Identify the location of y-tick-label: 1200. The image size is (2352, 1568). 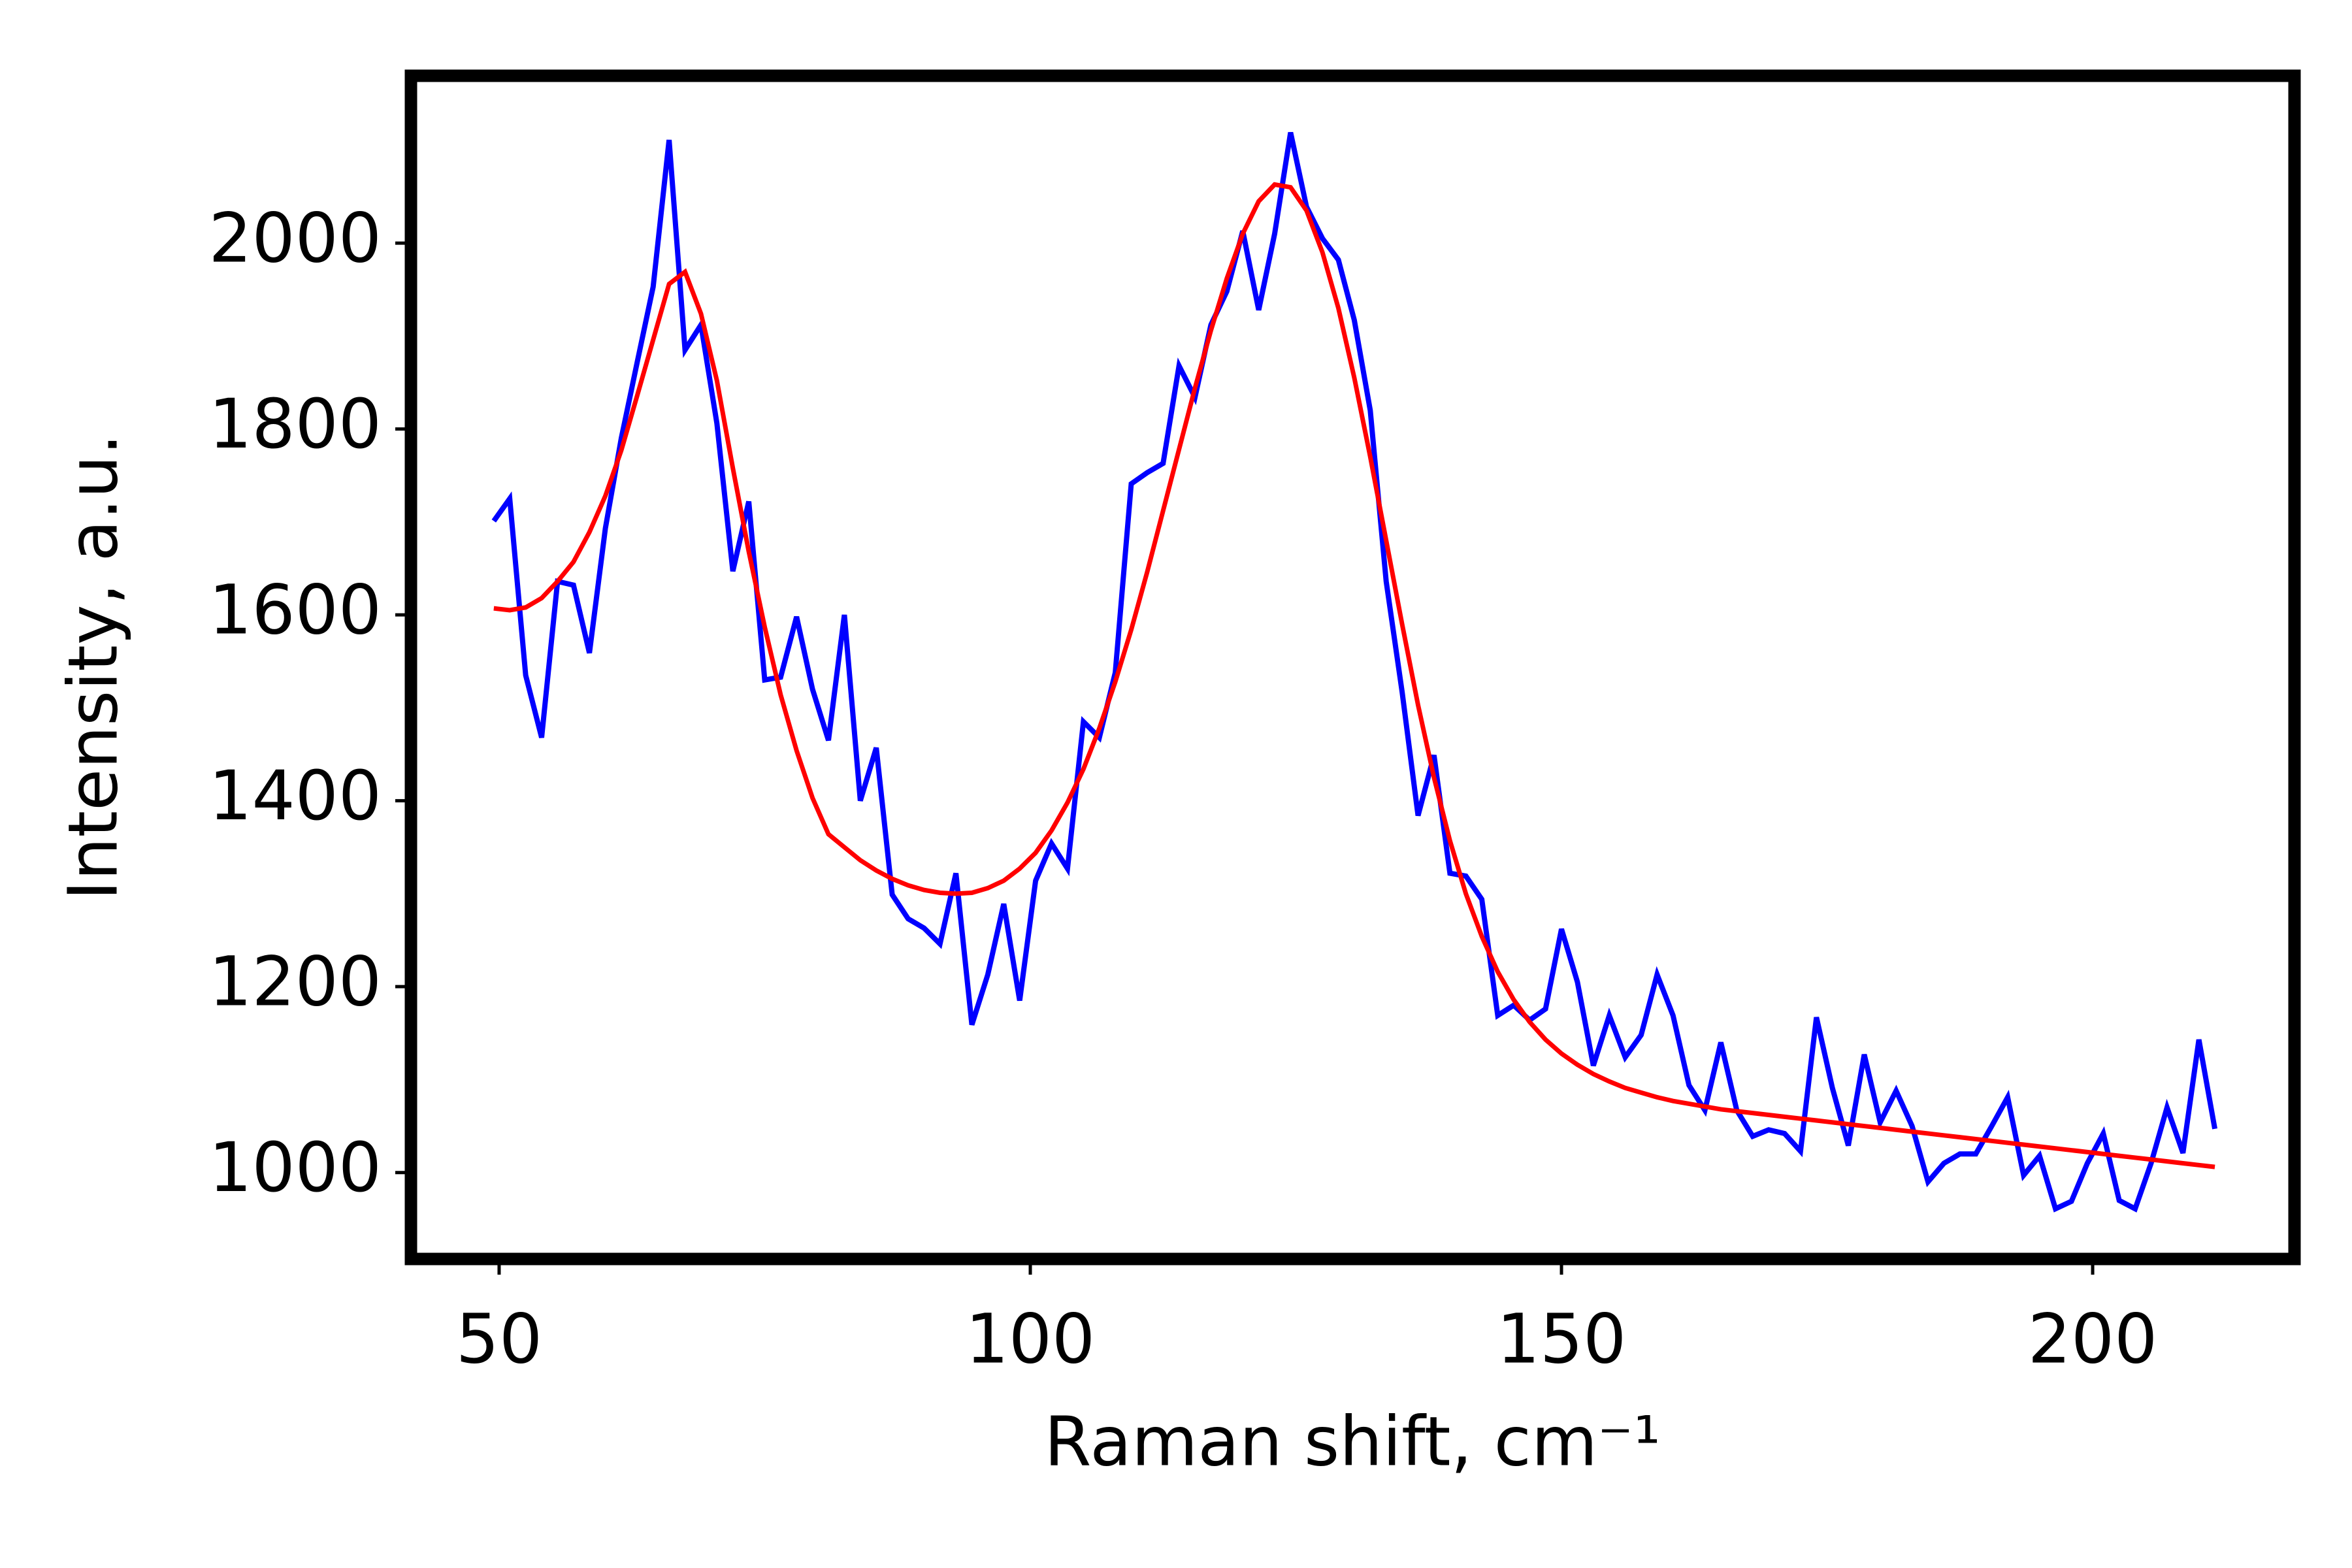
(295, 981).